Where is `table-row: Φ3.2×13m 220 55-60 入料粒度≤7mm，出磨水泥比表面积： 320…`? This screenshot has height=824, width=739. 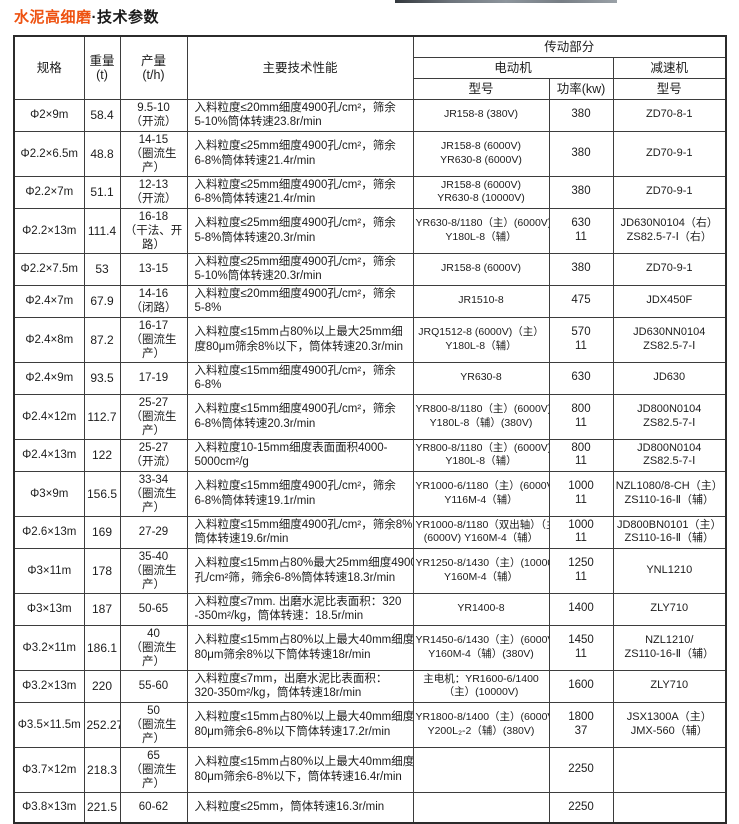
table-row: Φ3.2×13m 220 55-60 入料粒度≤7mm，出磨水泥比表面积： 320… is located at coordinates (370, 686).